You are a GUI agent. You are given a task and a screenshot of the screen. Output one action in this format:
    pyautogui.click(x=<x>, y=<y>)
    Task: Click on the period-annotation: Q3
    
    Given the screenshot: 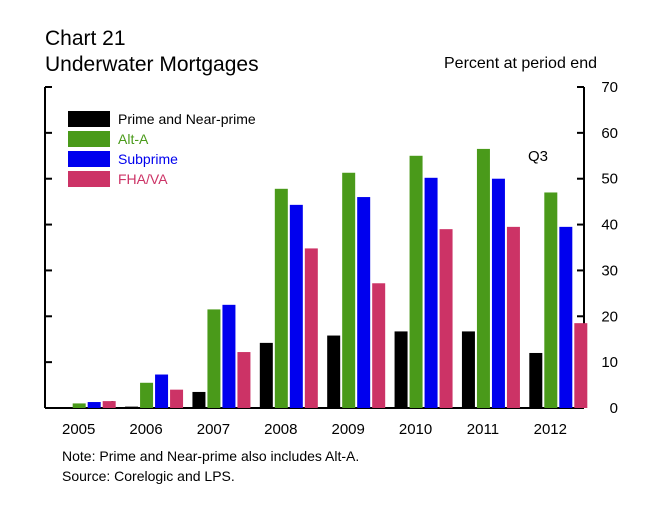 What is the action you would take?
    pyautogui.click(x=538, y=156)
    